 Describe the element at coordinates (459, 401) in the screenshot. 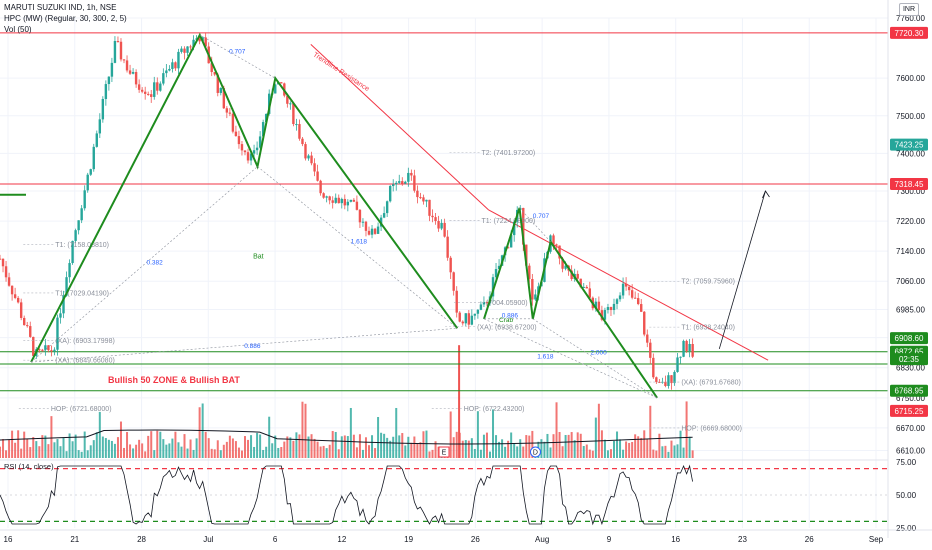

I see `volume-spike` at that location.